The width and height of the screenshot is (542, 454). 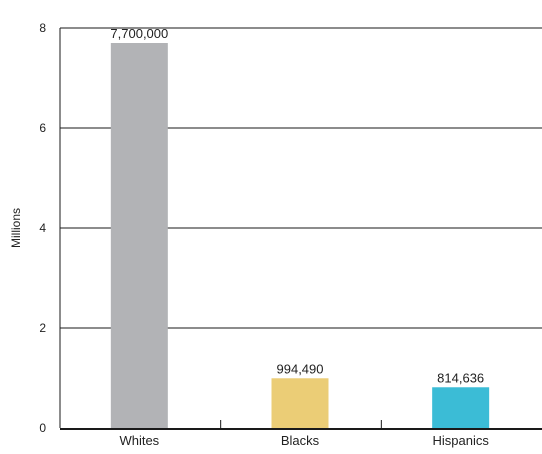 What do you see at coordinates (300, 368) in the screenshot?
I see `data-label-blacks: 994,490` at bounding box center [300, 368].